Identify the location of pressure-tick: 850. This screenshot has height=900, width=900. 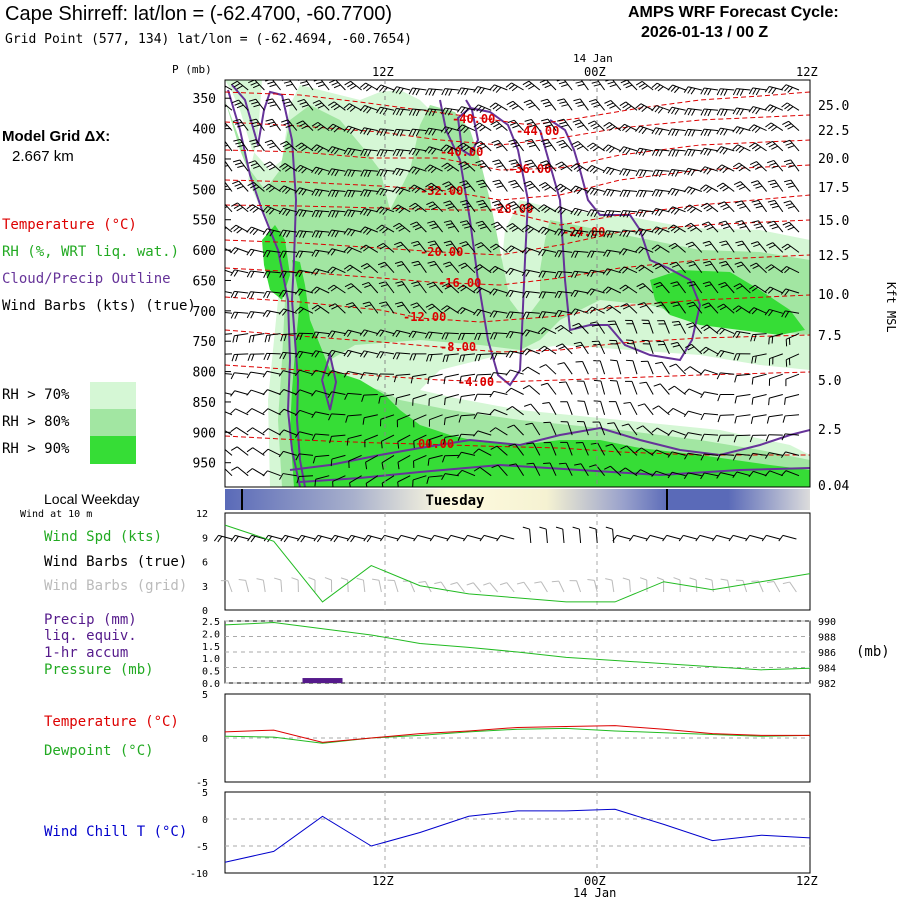
(204, 403).